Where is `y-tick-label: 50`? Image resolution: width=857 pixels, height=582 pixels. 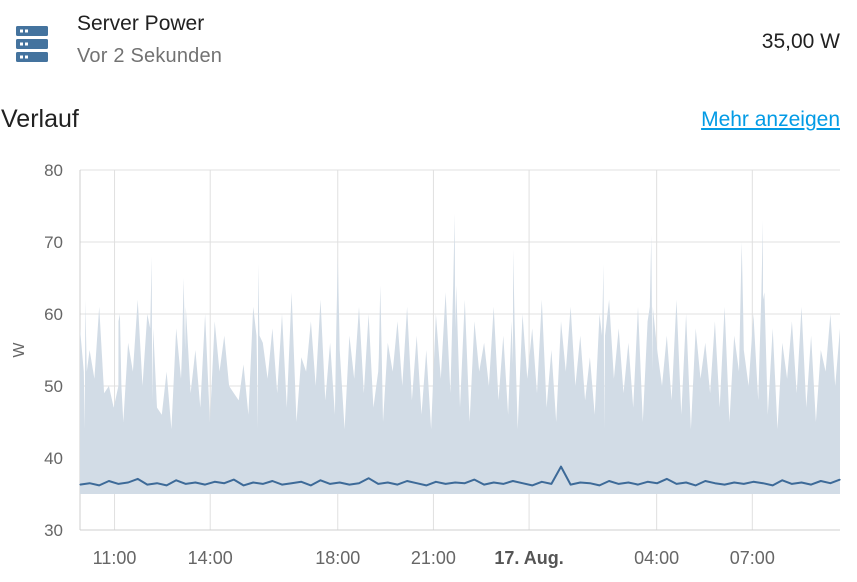
y-tick-label: 50 is located at coordinates (53, 386).